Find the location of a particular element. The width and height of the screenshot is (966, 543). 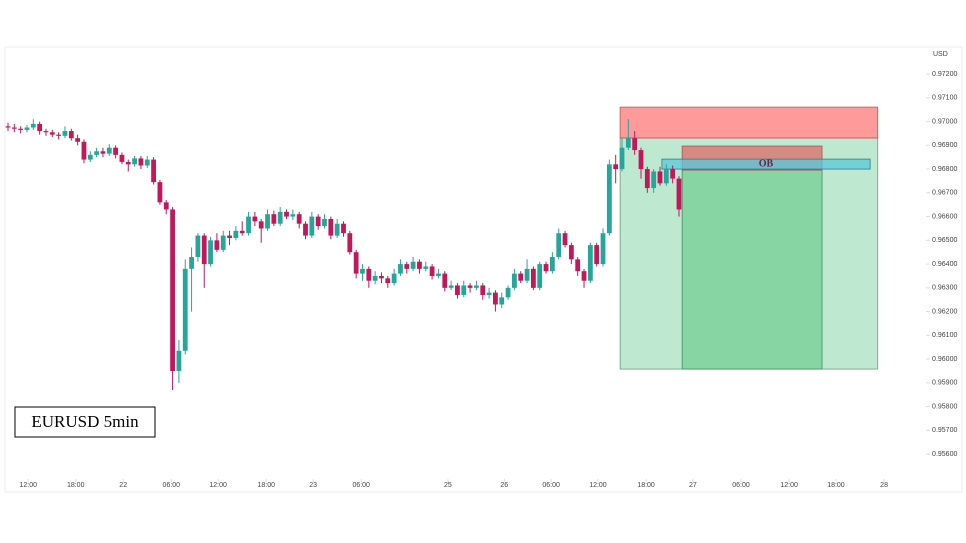

zone-label: OB is located at coordinates (766, 163).